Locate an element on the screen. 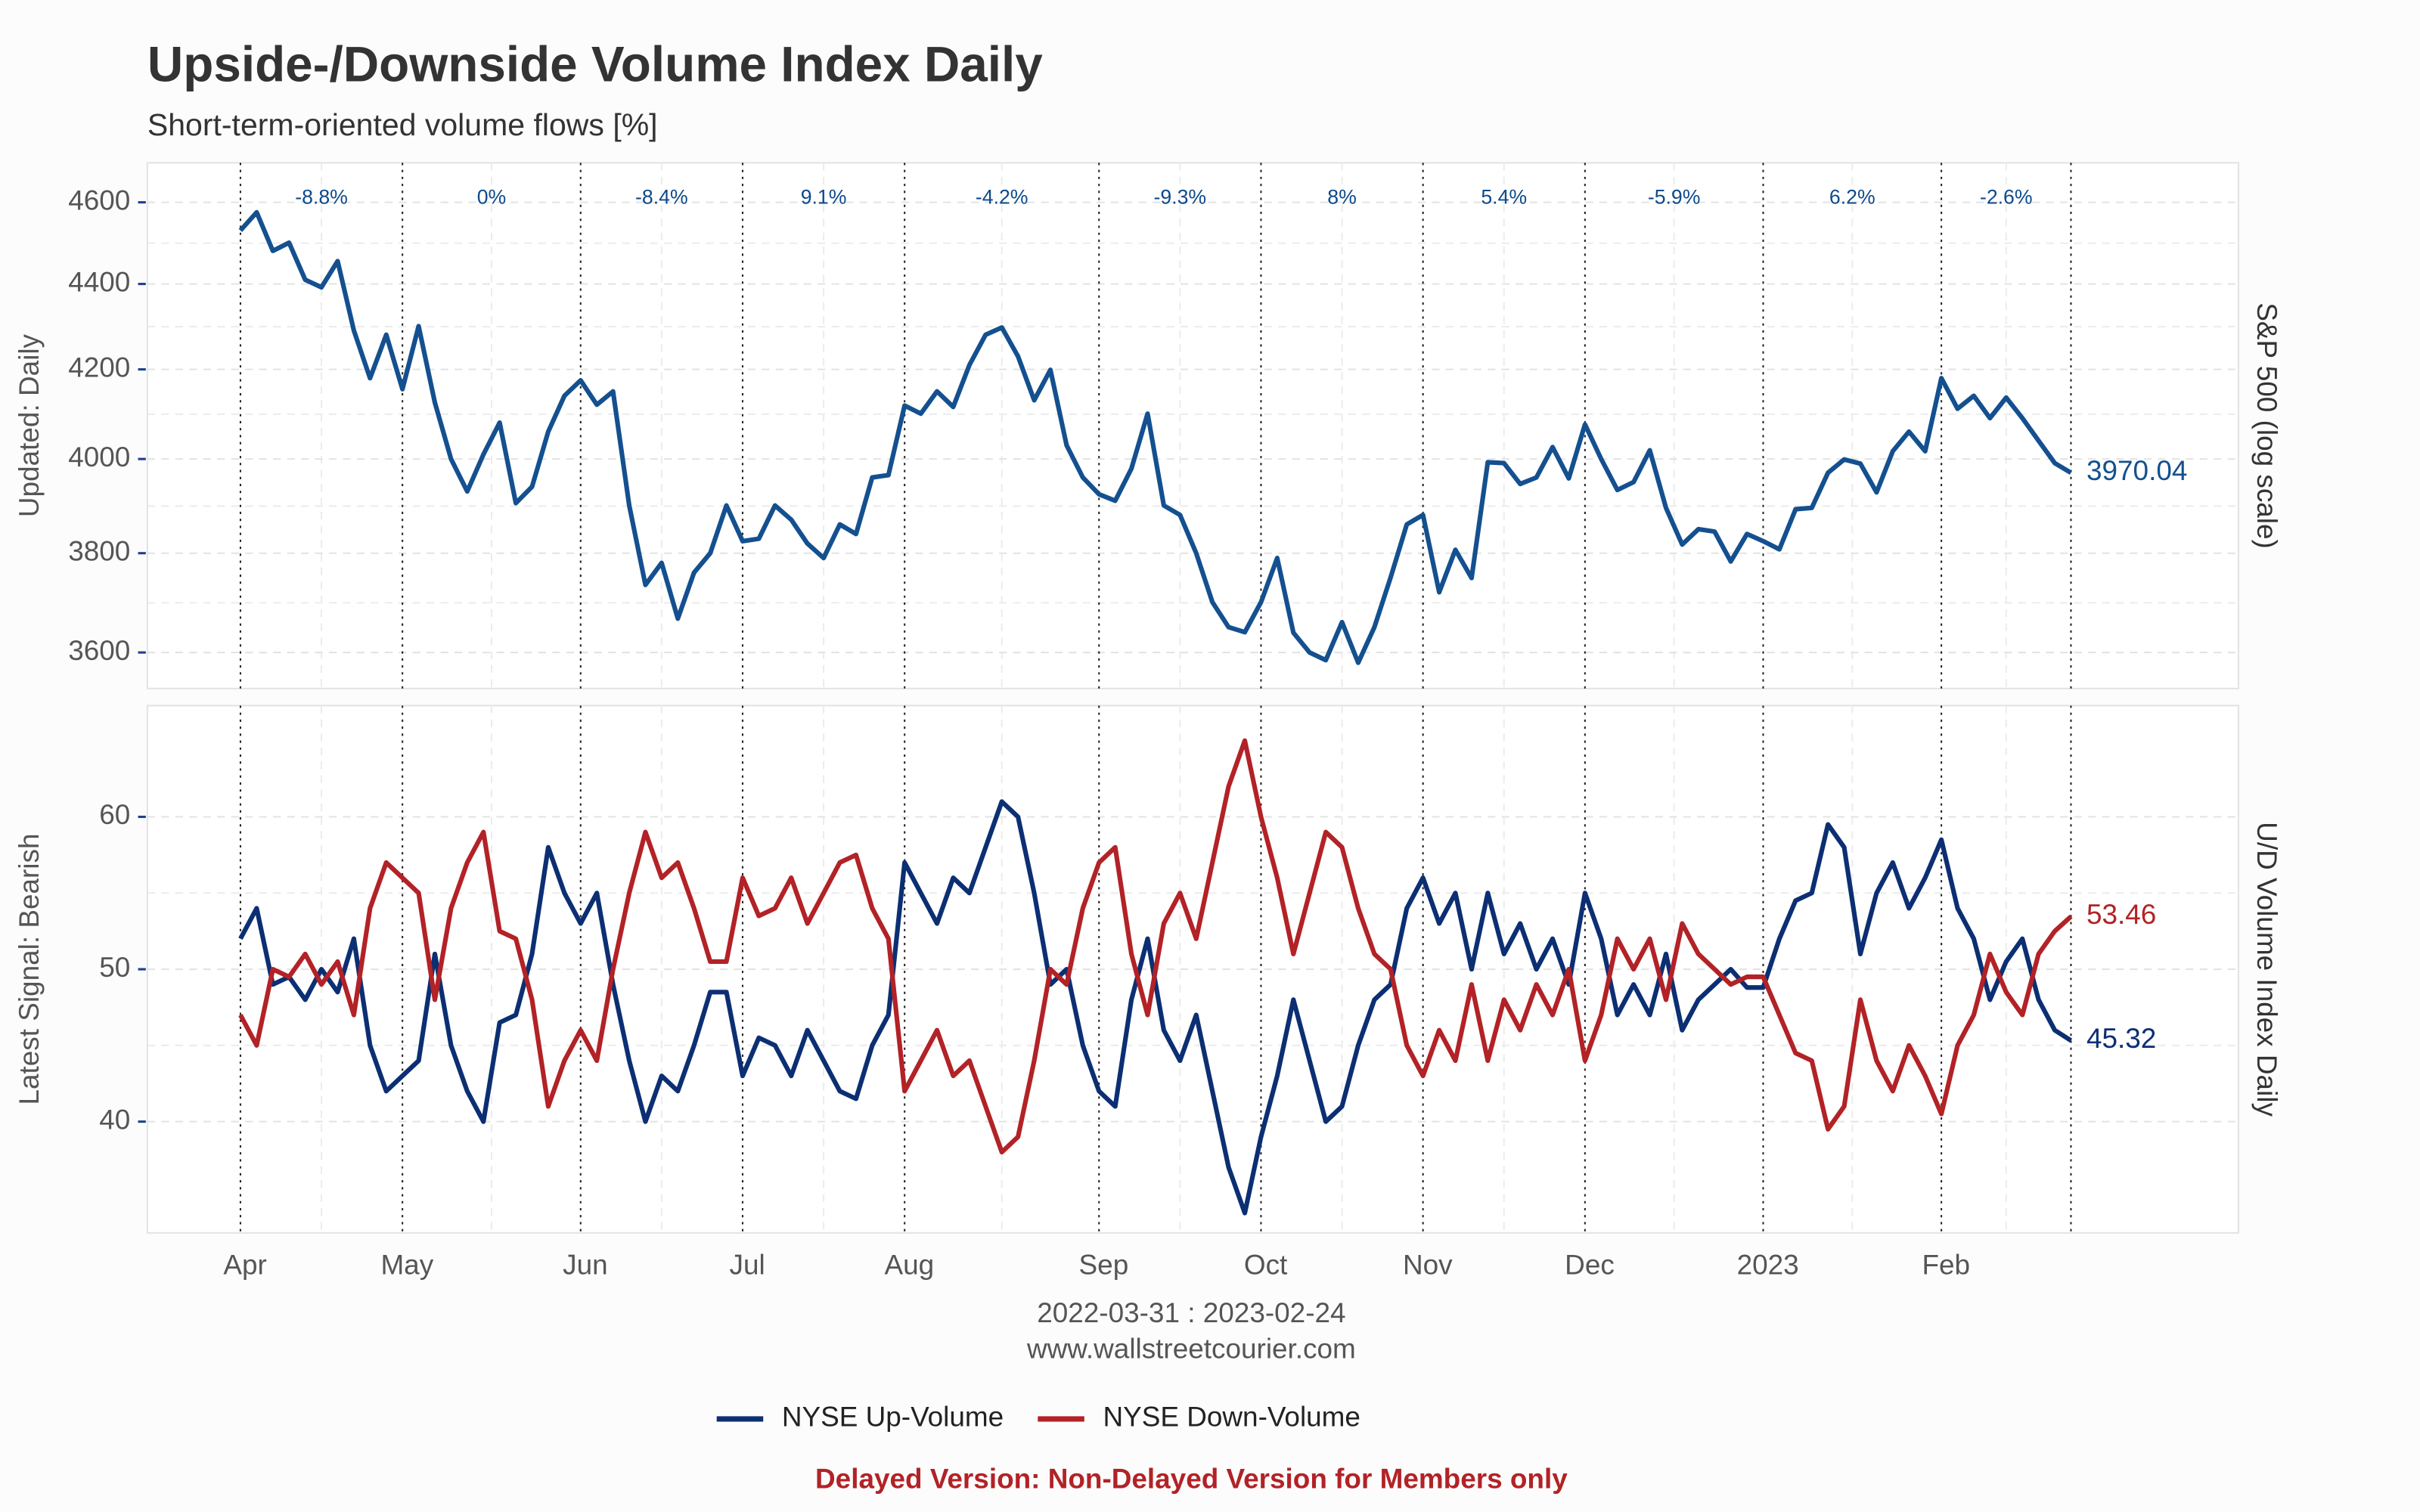  x-tick-label: Oct is located at coordinates (1265, 1265).